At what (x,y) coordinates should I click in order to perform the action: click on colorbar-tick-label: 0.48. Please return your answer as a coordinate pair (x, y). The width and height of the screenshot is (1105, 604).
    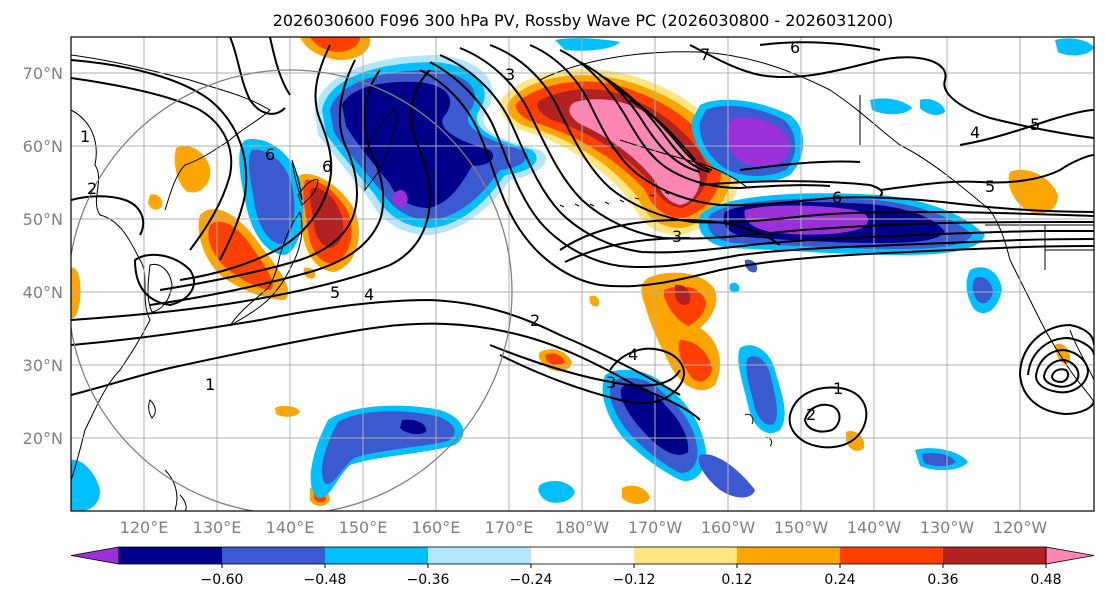
    Looking at the image, I should click on (1045, 580).